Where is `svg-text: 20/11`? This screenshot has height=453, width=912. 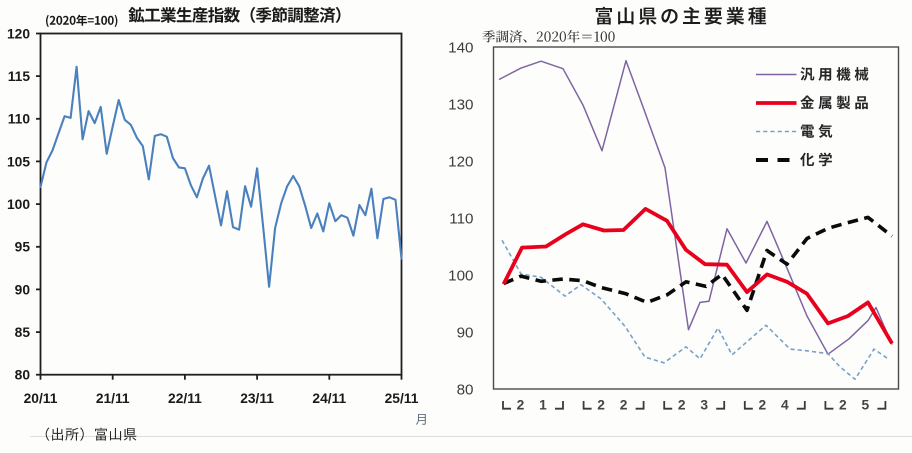
svg-text: 20/11 is located at coordinates (41, 398).